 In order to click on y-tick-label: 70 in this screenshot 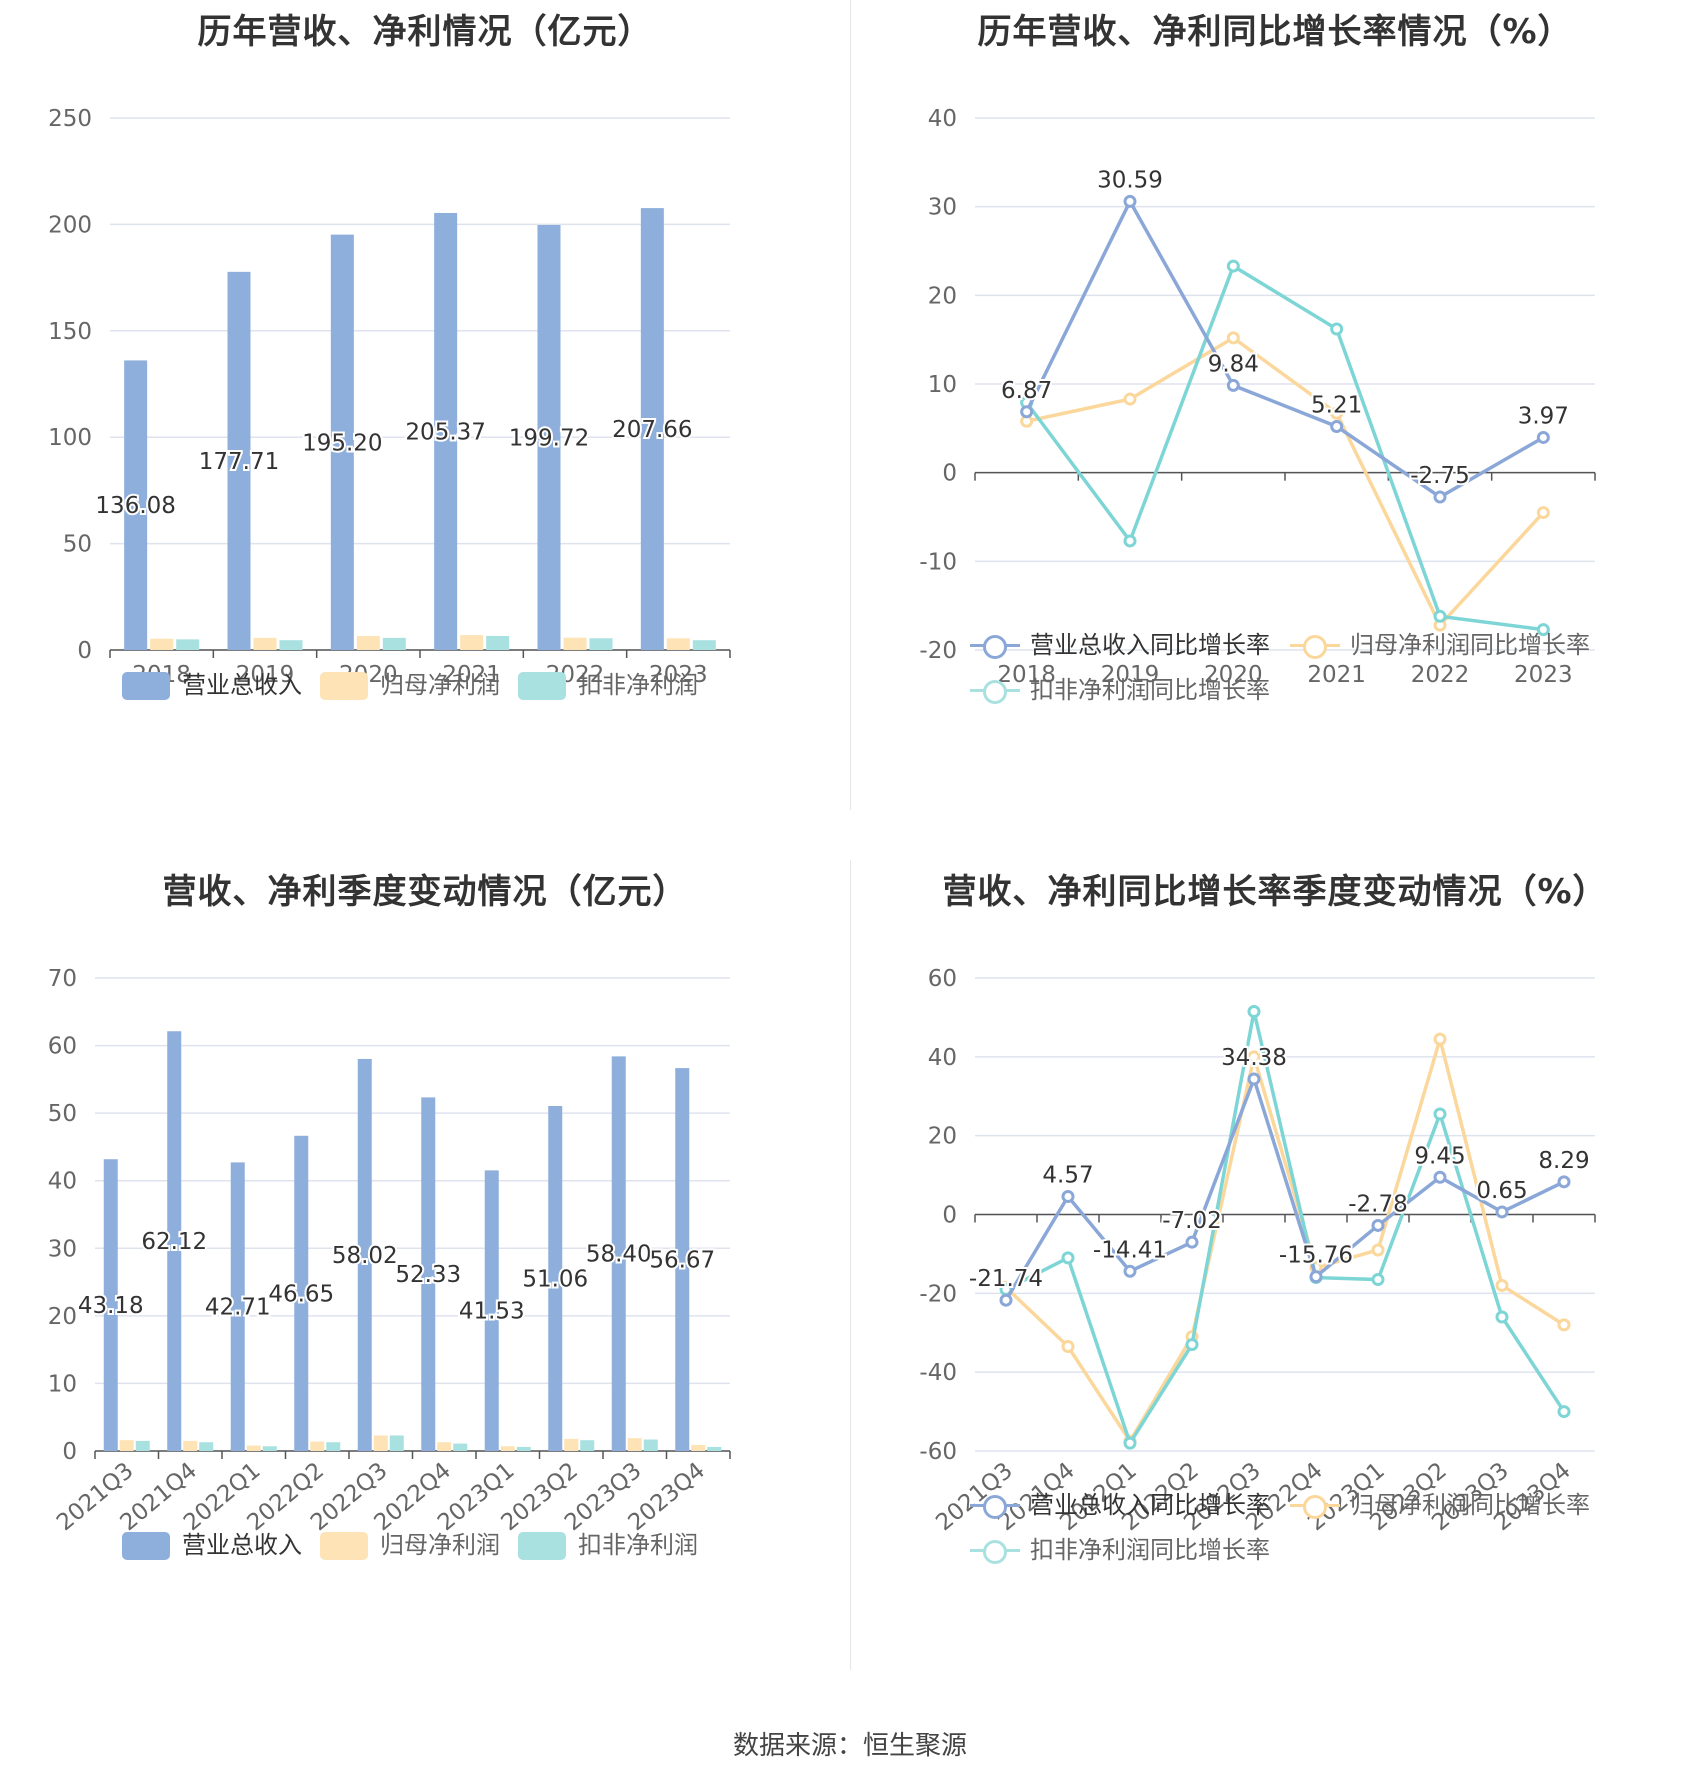, I will do `click(62, 979)`.